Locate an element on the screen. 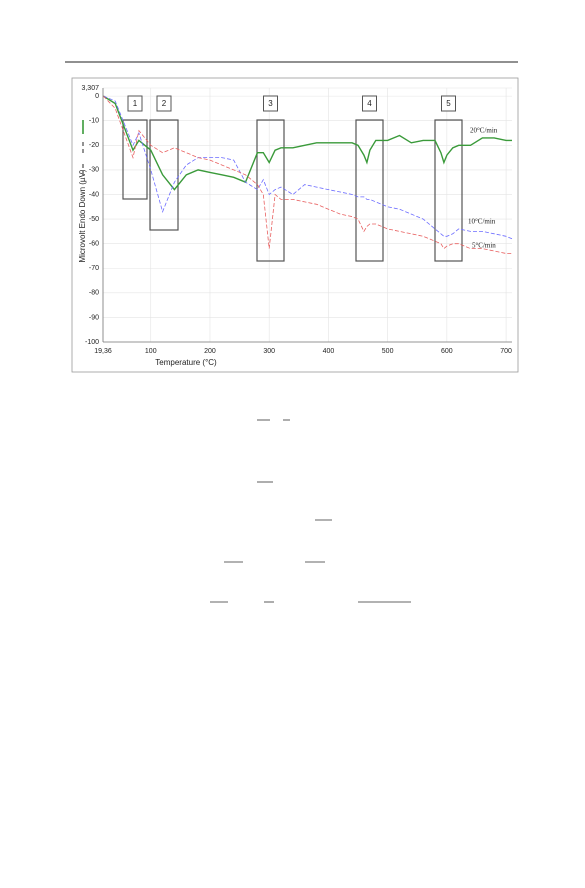 This screenshot has height=888, width=585. region-label: 2 is located at coordinates (164, 103).